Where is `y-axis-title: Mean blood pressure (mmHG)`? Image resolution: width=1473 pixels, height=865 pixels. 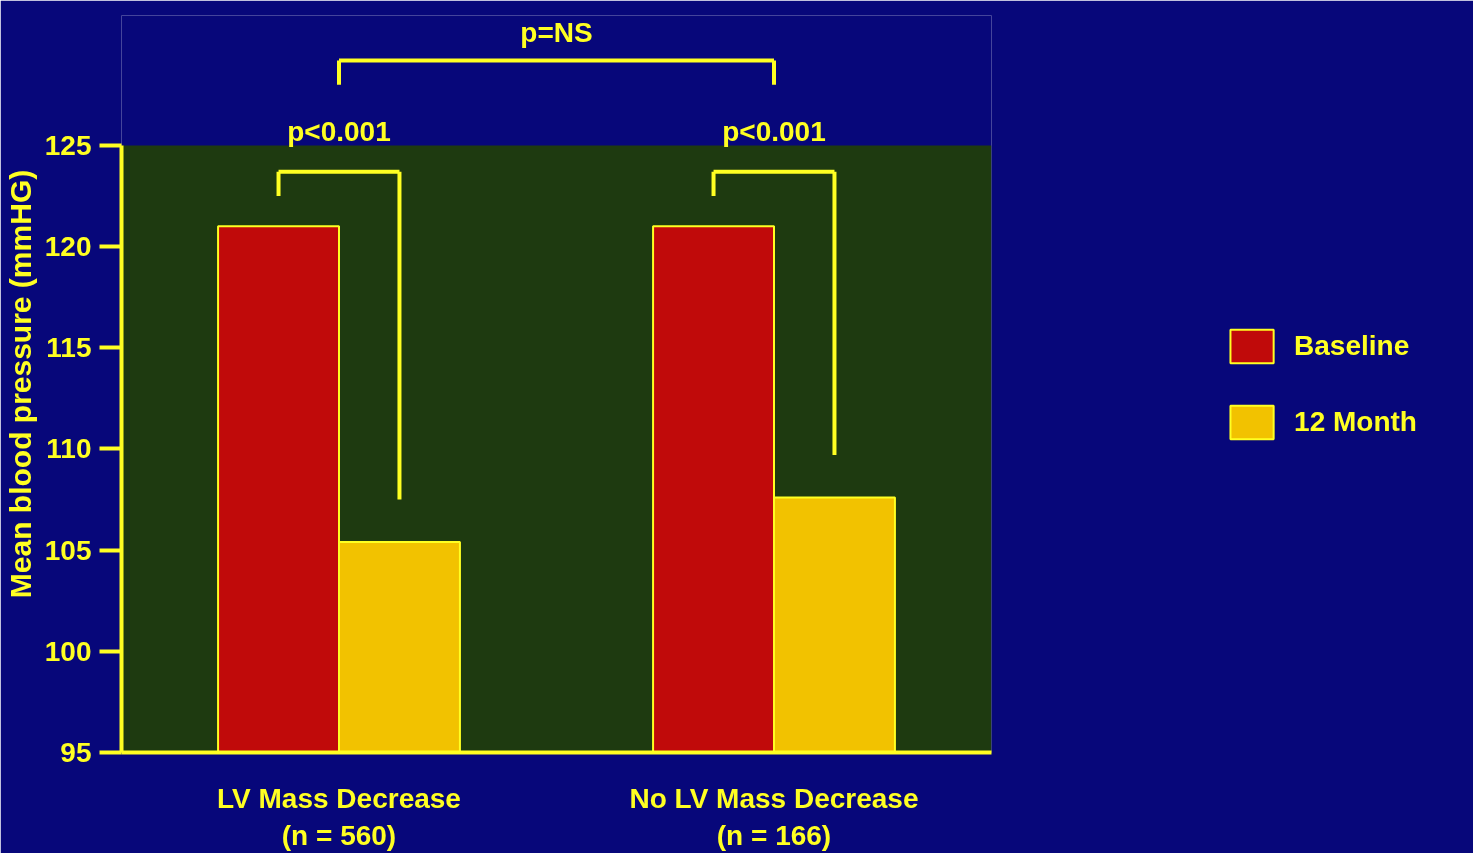
y-axis-title: Mean blood pressure (mmHG) is located at coordinates (20, 384).